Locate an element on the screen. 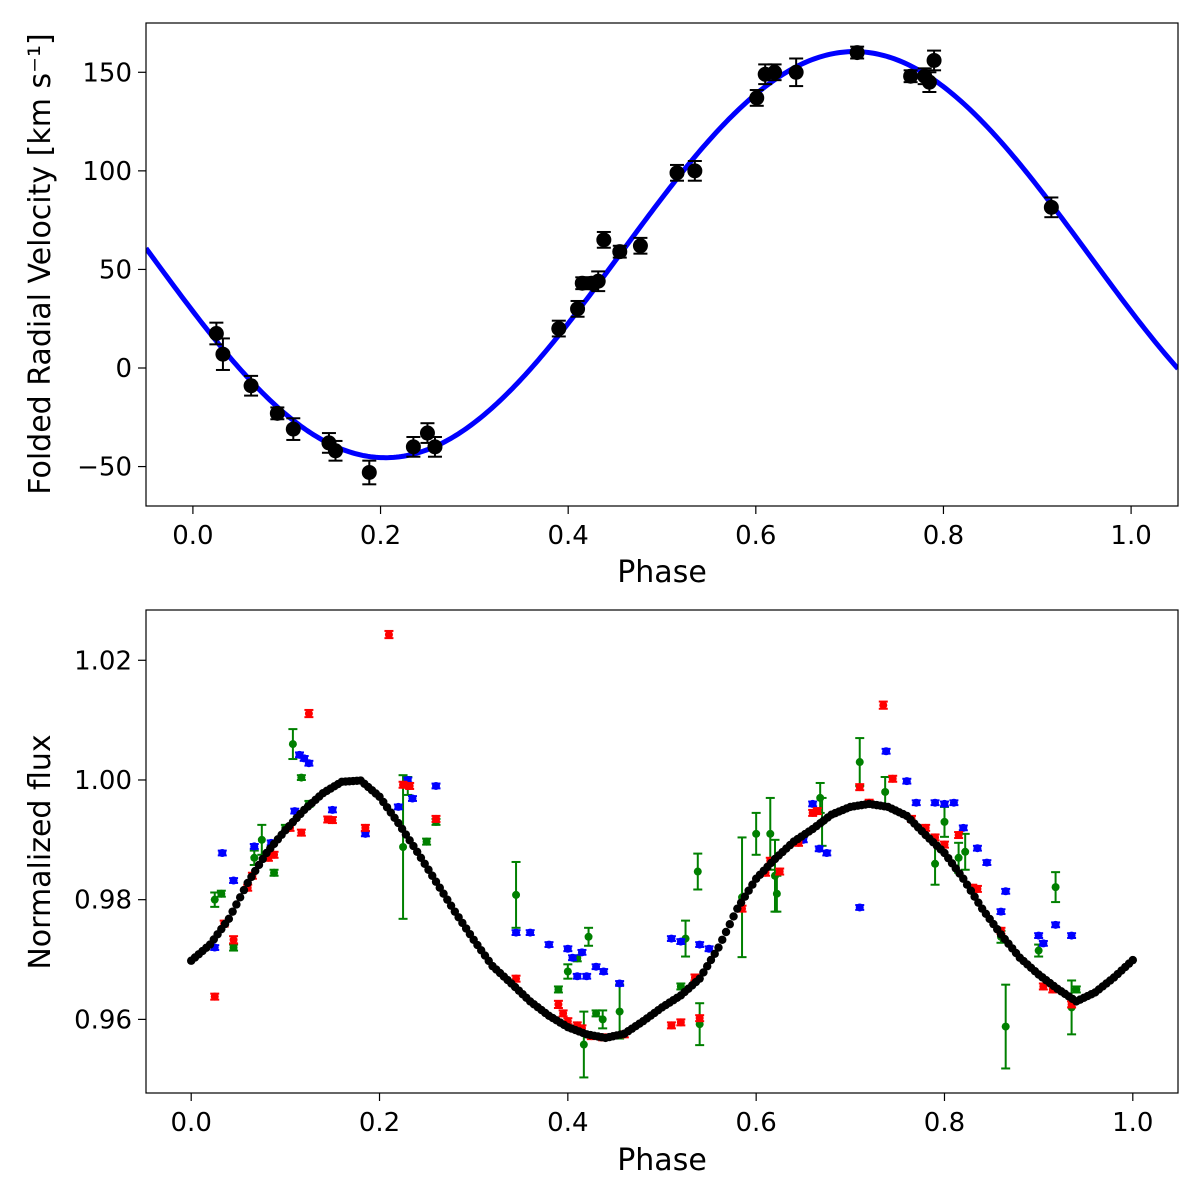 This screenshot has height=1177, width=1200. rv-y-axis-label: Folded Radial Velocity [km s⁻¹] is located at coordinates (40, 263).